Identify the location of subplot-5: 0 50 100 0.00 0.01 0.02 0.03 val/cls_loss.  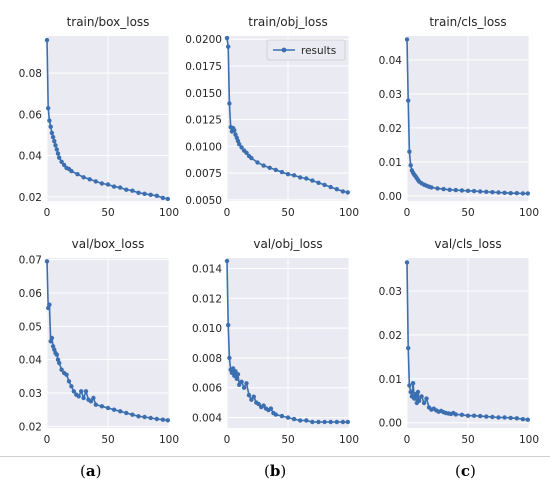
(459, 341).